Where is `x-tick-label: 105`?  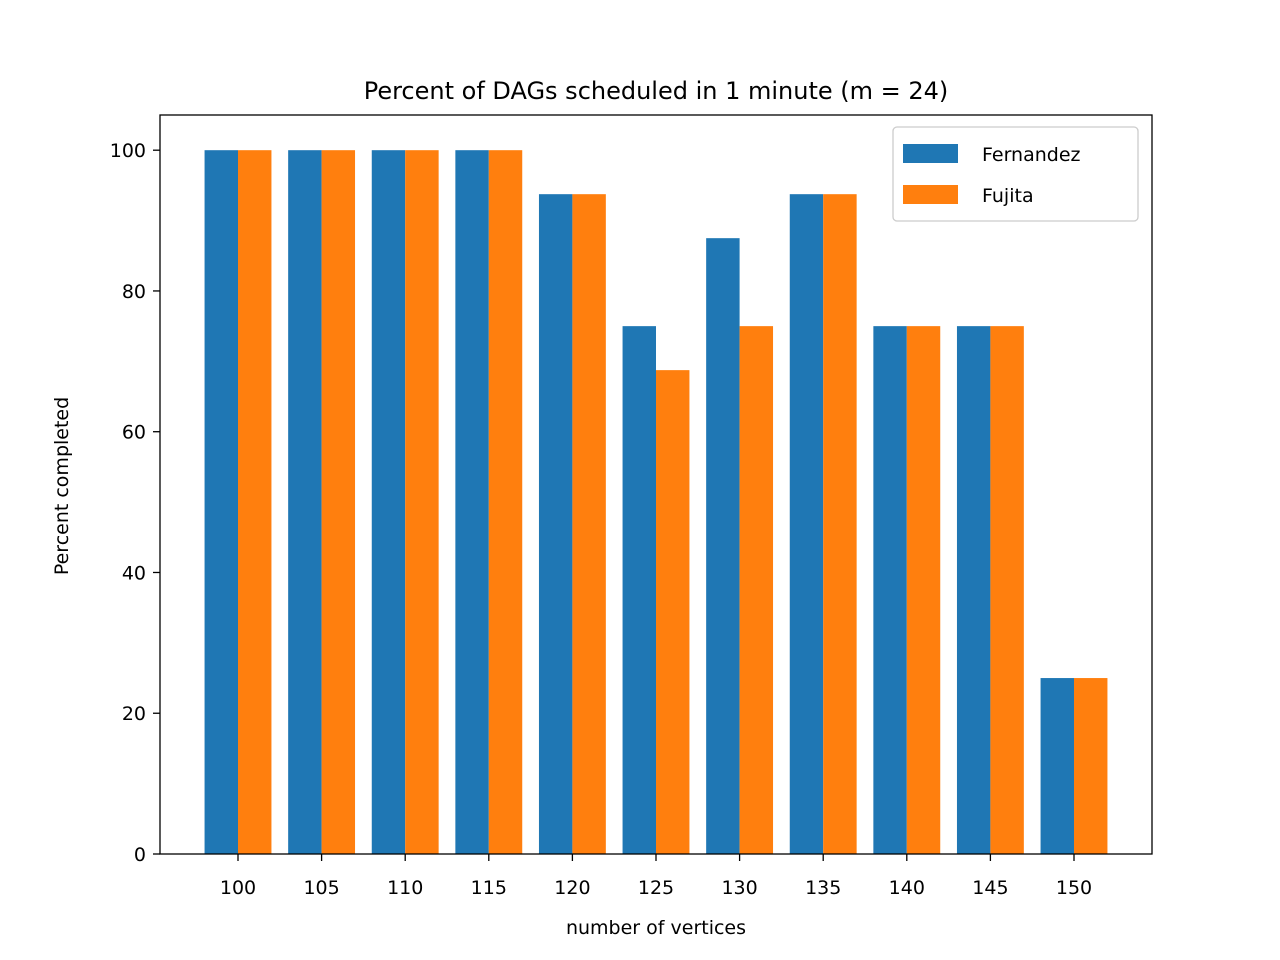 x-tick-label: 105 is located at coordinates (321, 888).